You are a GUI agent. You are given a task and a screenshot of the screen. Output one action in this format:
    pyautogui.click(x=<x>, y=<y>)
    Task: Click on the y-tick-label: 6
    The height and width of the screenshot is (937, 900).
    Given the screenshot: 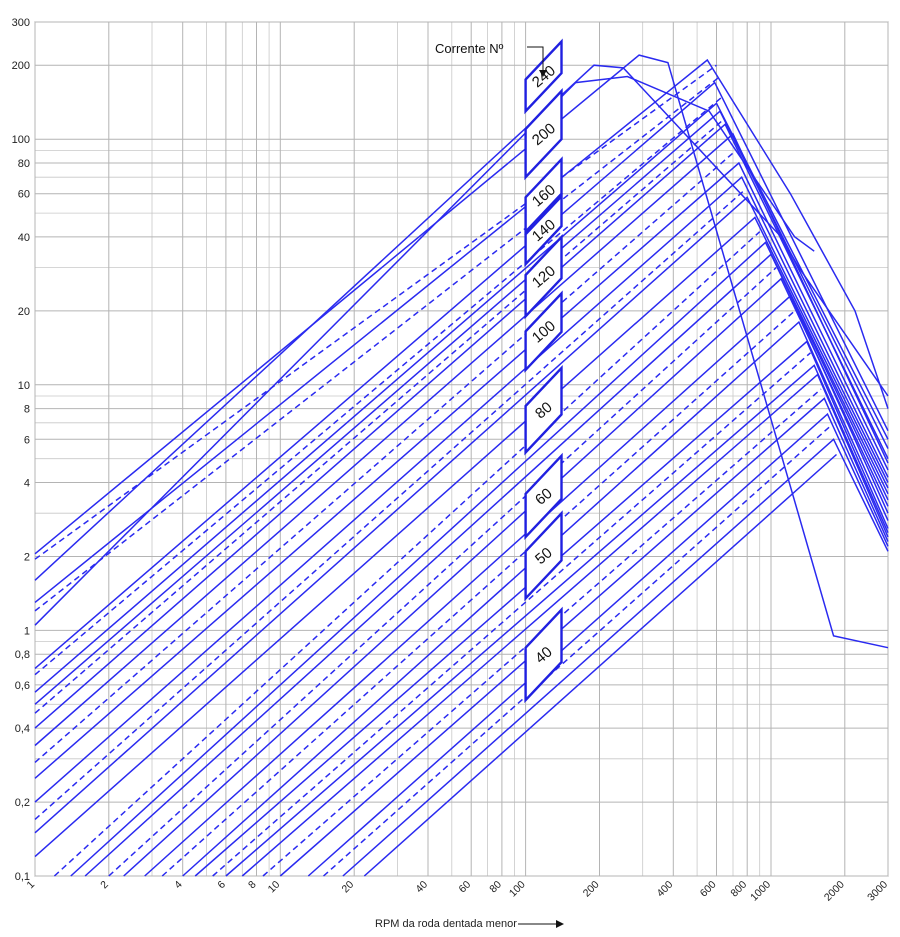 What is the action you would take?
    pyautogui.click(x=27, y=440)
    